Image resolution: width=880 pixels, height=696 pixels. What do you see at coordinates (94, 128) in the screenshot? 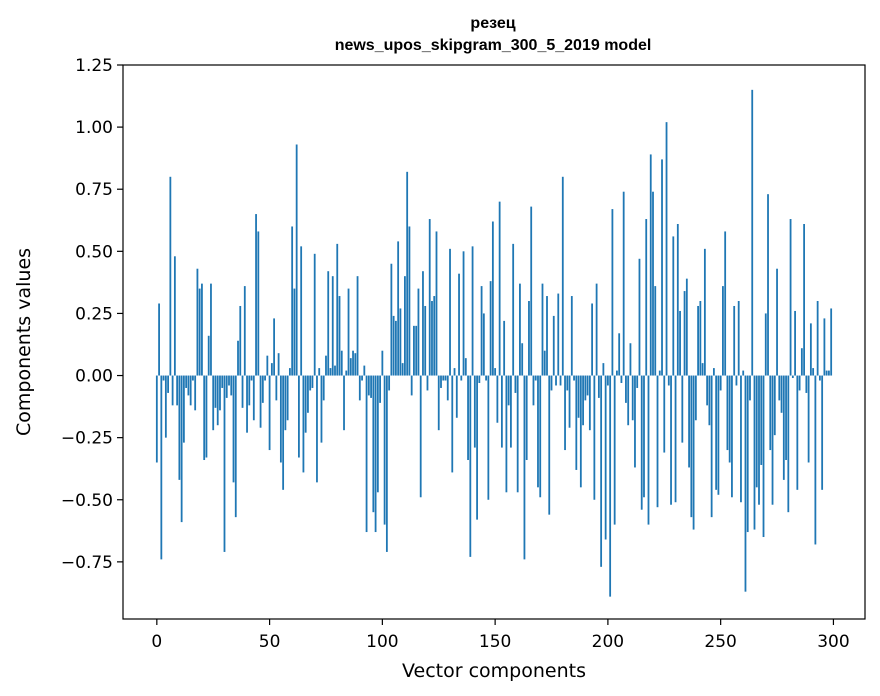
I see `y-tick-label: 1.00` at bounding box center [94, 128].